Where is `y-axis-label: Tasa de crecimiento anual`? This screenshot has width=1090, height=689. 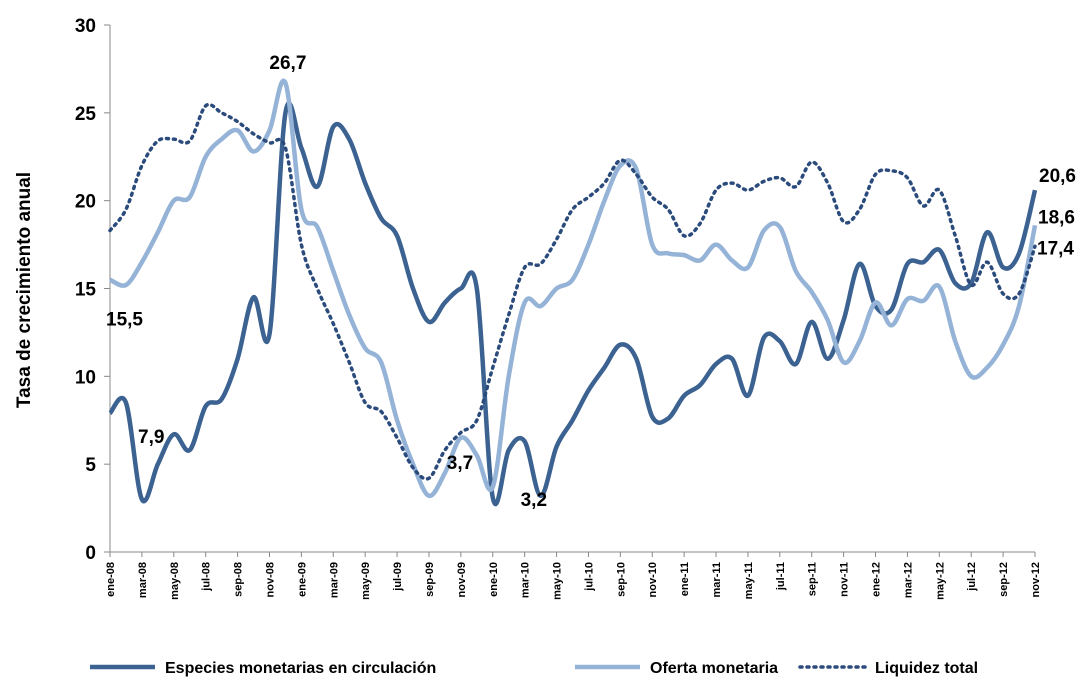
y-axis-label: Tasa de crecimiento anual is located at coordinates (24, 290).